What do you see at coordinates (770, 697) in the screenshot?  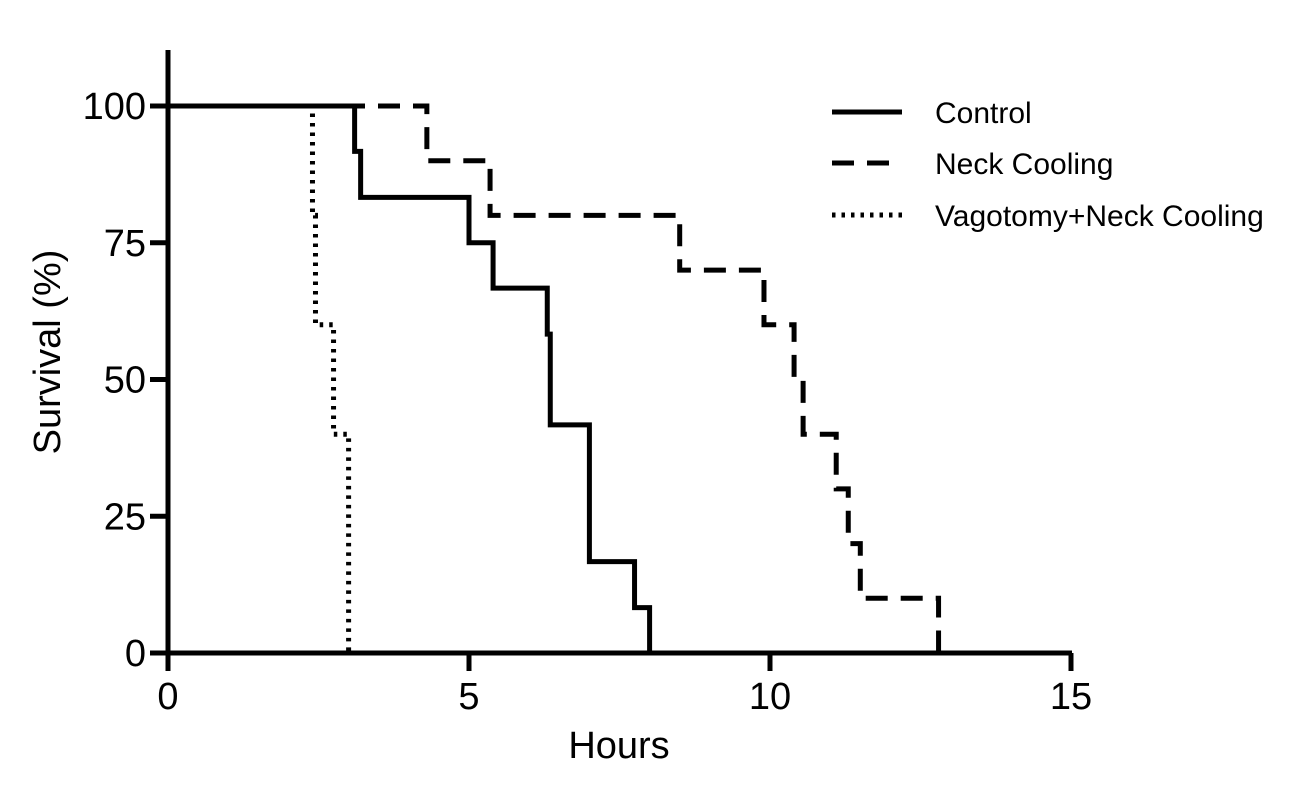 I see `x-tick-label: 10` at bounding box center [770, 697].